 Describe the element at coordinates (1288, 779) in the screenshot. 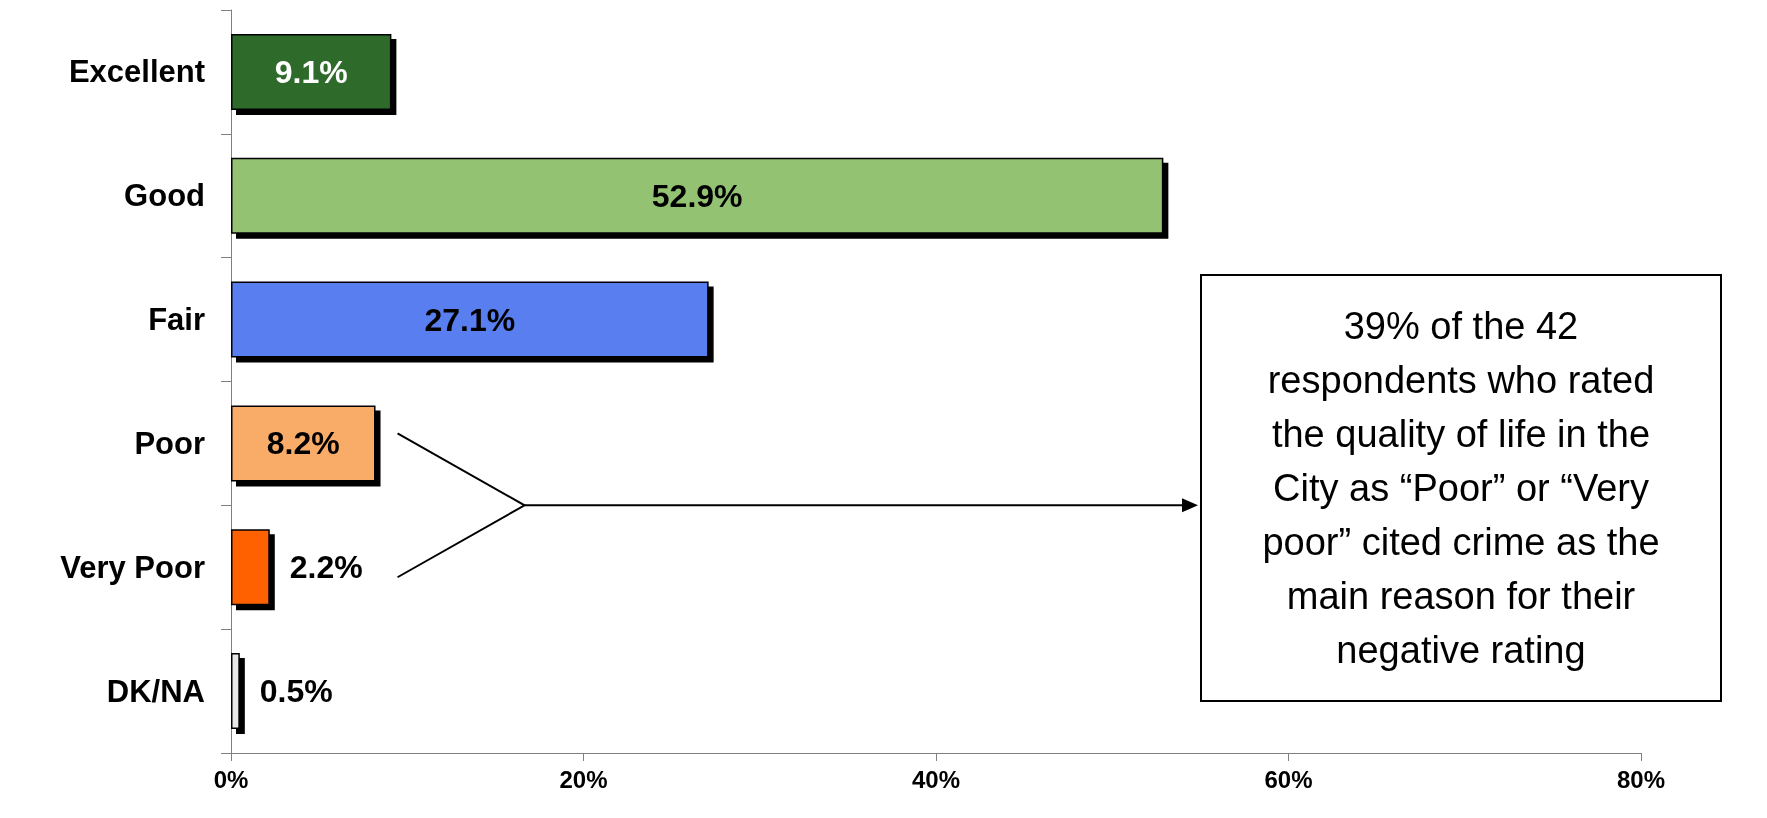

I see `x-tick-label: 60%` at that location.